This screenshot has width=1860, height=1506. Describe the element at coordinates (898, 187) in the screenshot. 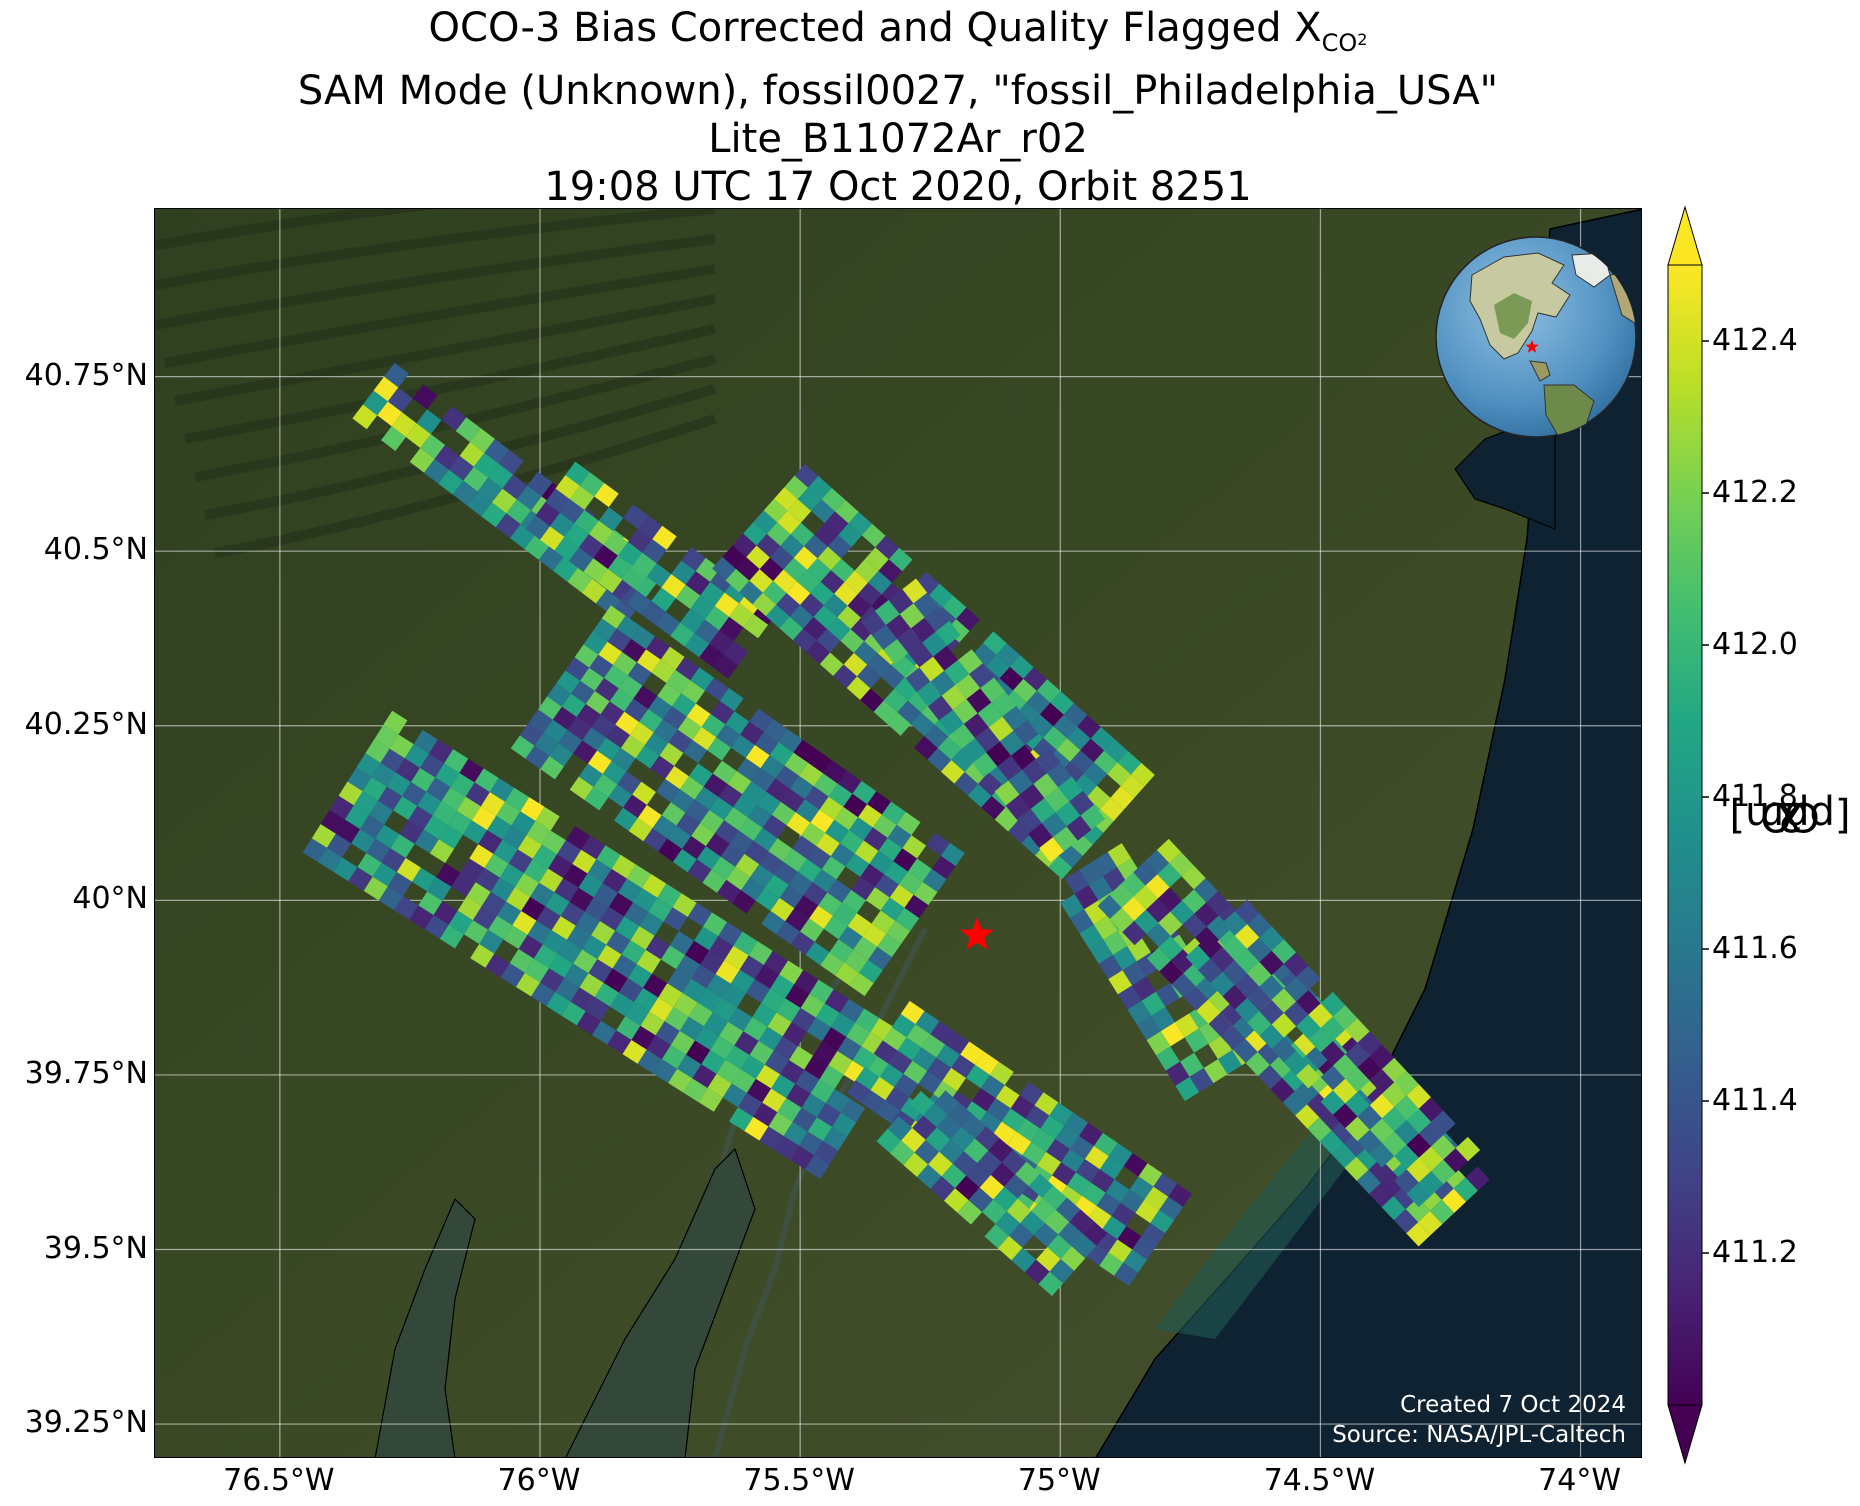

I see `title-line-4: 19:08 UTC 17 Oct 2020, Orbit 8251` at that location.